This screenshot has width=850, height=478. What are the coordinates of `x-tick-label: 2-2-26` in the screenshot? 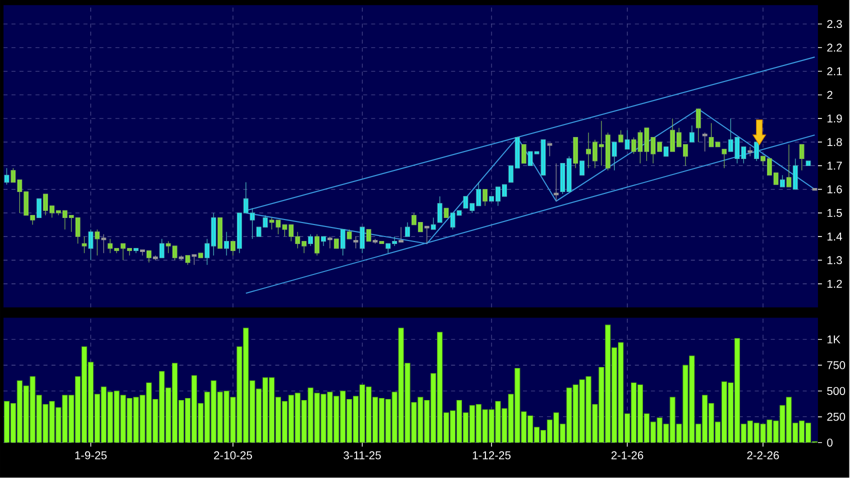 It's located at (763, 456).